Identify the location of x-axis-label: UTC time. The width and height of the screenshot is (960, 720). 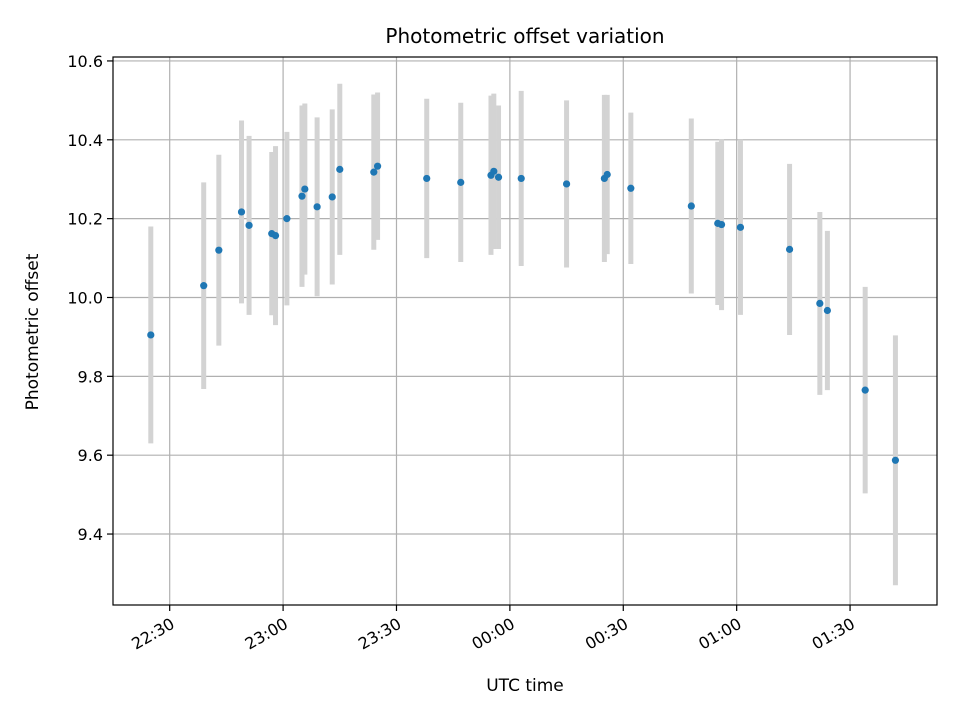
(525, 686).